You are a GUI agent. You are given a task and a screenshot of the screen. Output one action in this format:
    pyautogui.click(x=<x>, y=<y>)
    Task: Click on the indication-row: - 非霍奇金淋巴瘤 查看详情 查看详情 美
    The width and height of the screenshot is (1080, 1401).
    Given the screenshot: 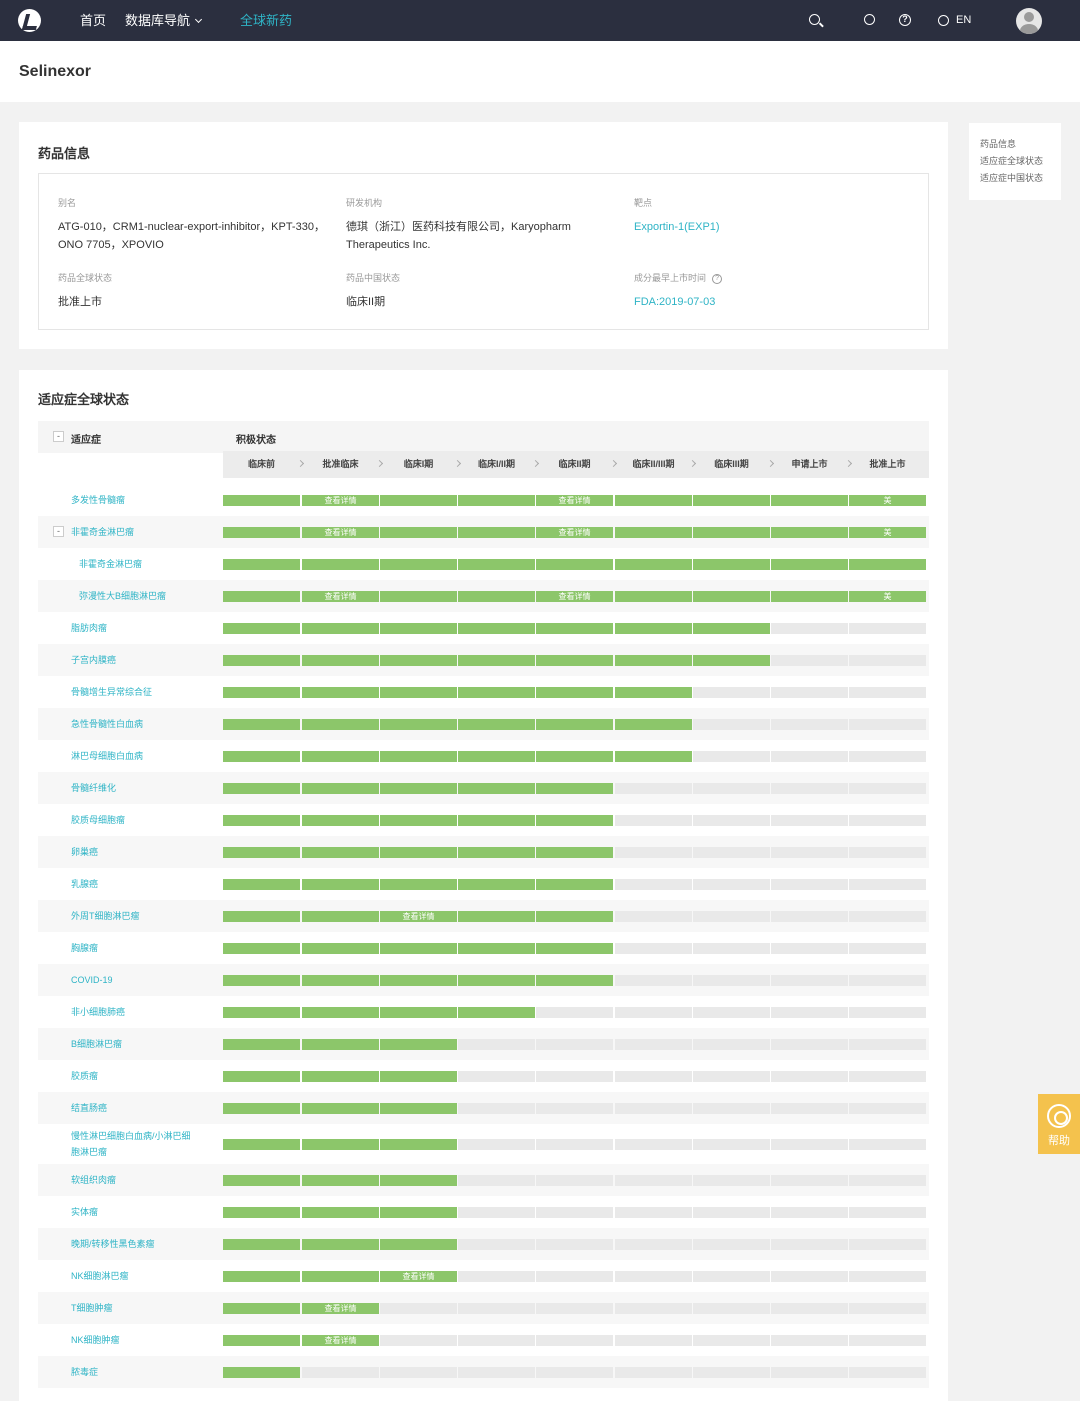 What is the action you would take?
    pyautogui.click(x=483, y=532)
    